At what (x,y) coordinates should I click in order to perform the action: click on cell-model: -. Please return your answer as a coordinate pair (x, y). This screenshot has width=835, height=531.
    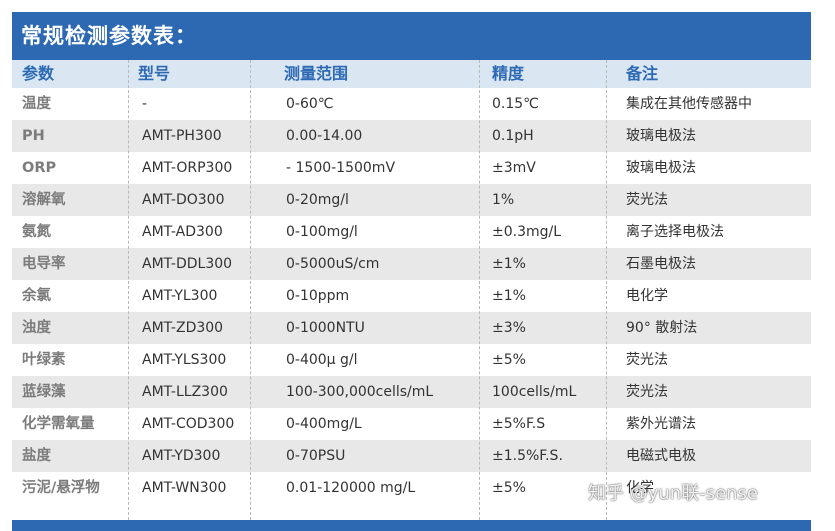
    Looking at the image, I should click on (145, 104).